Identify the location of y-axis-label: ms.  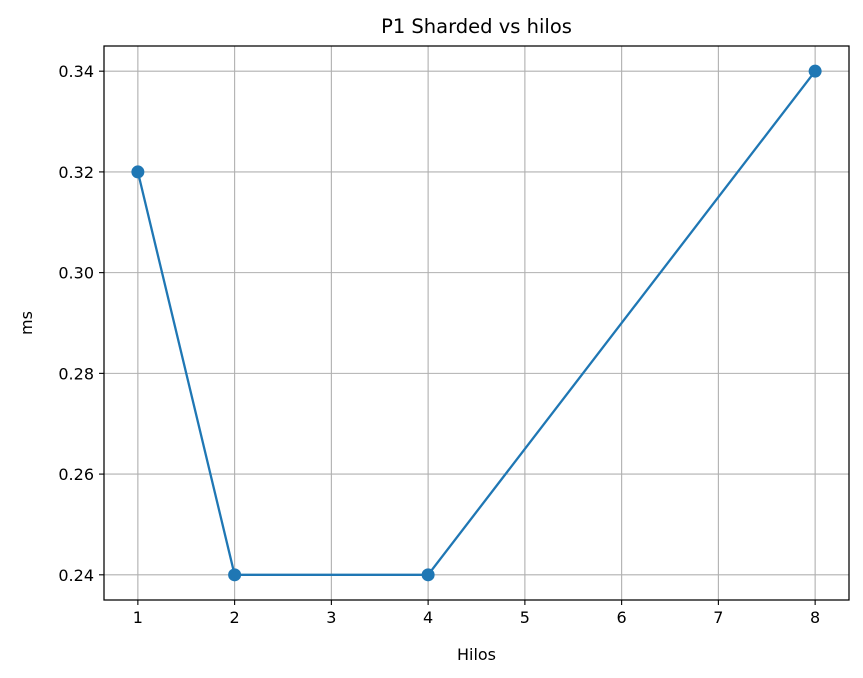
(26, 323).